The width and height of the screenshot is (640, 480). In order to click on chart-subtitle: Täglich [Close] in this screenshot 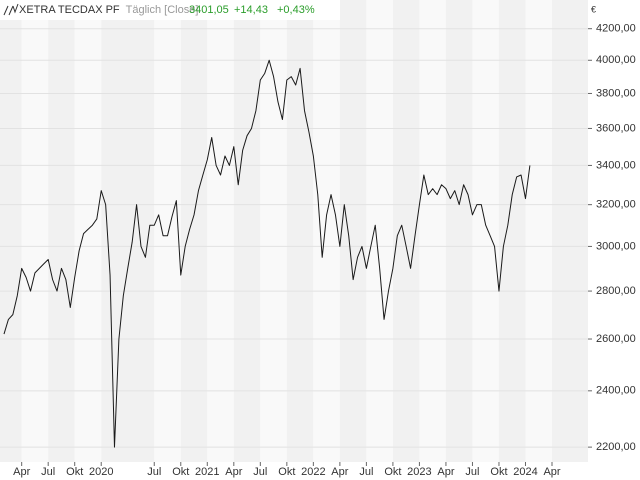, I will do `click(162, 10)`.